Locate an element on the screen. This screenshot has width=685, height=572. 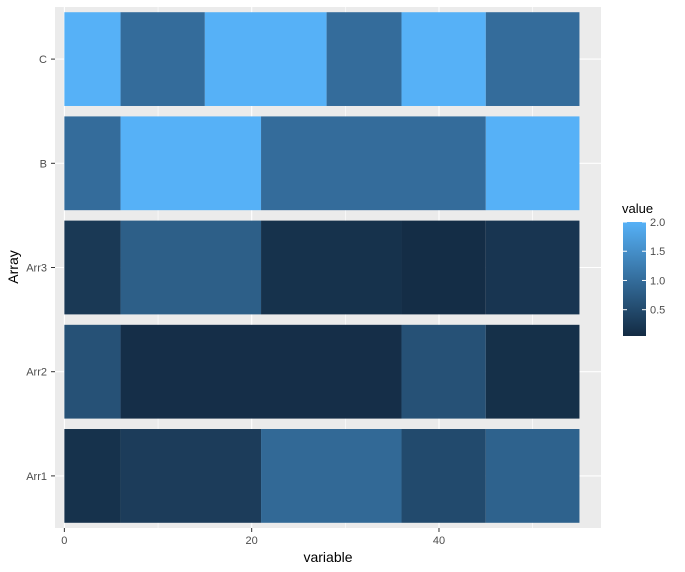
x-axis: 0 20 40 is located at coordinates (253, 537).